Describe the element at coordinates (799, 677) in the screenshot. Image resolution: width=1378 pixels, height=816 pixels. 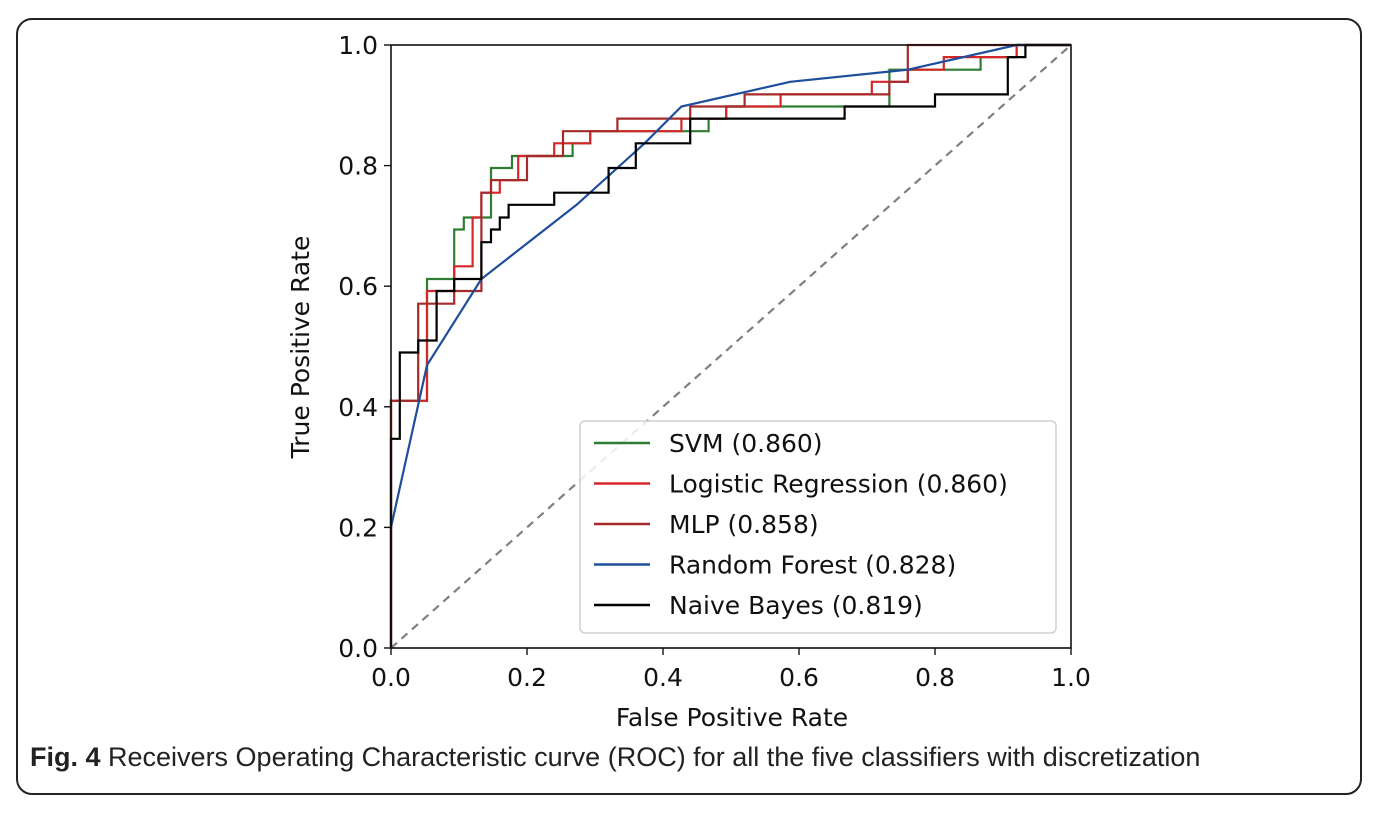
I see `x-tick-label: 0.6` at that location.